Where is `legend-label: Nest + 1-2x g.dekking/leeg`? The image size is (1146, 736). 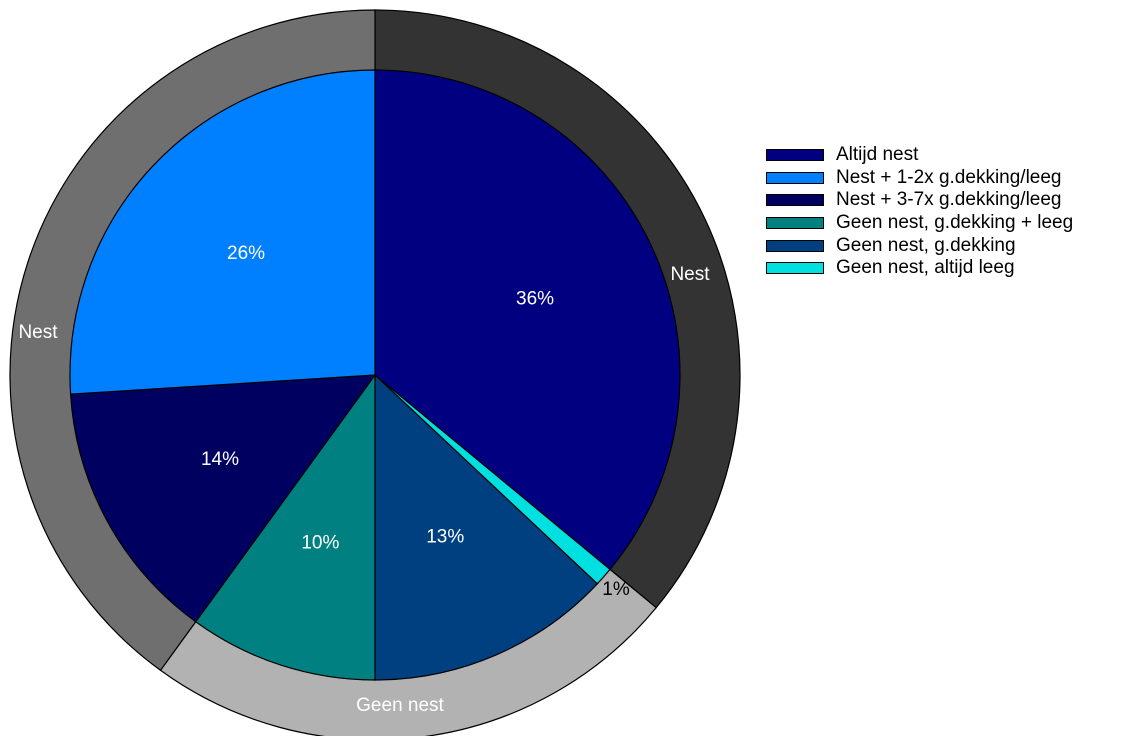 legend-label: Nest + 1-2x g.dekking/leeg is located at coordinates (949, 177).